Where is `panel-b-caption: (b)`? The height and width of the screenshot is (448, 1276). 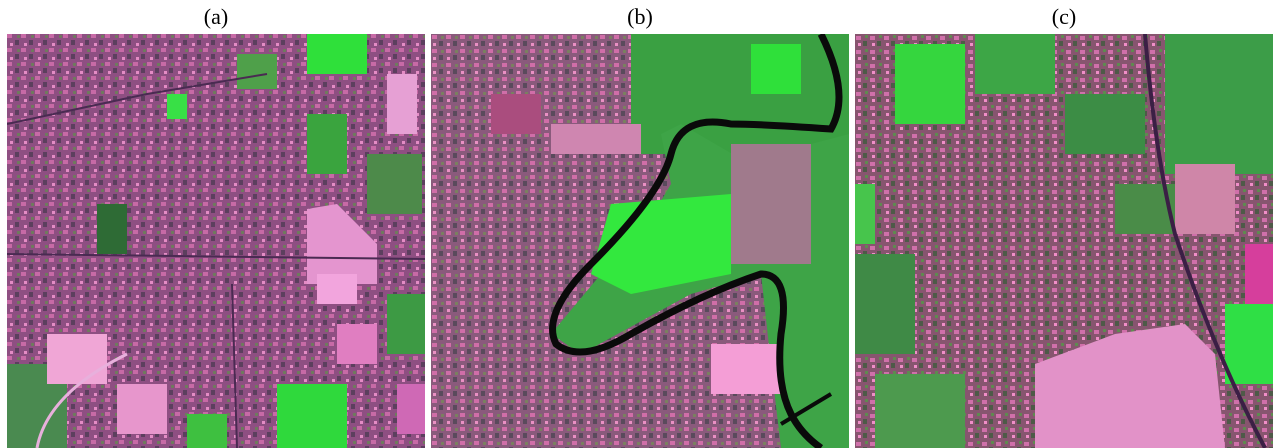
panel-b-caption: (b) is located at coordinates (640, 16).